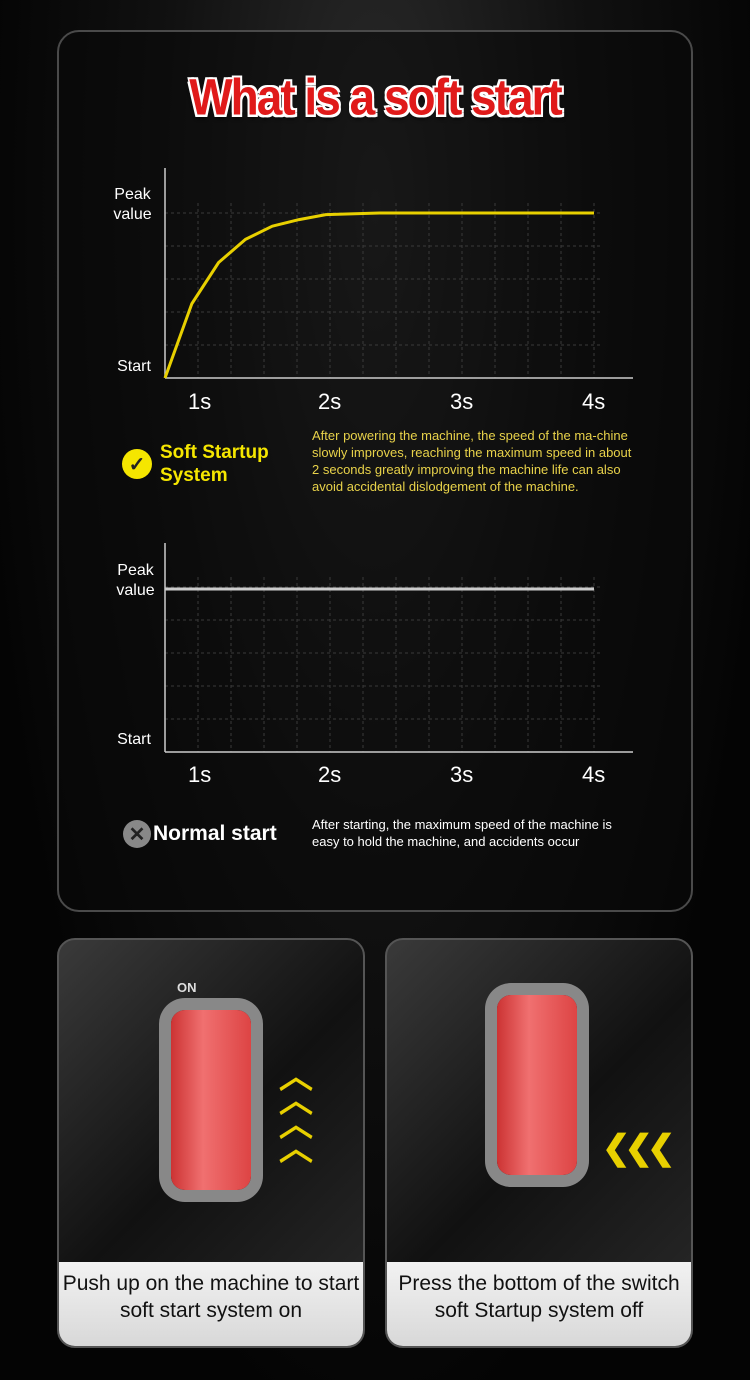 This screenshot has width=750, height=1380. I want to click on normal-start-label: ✕ Normal start, so click(200, 834).